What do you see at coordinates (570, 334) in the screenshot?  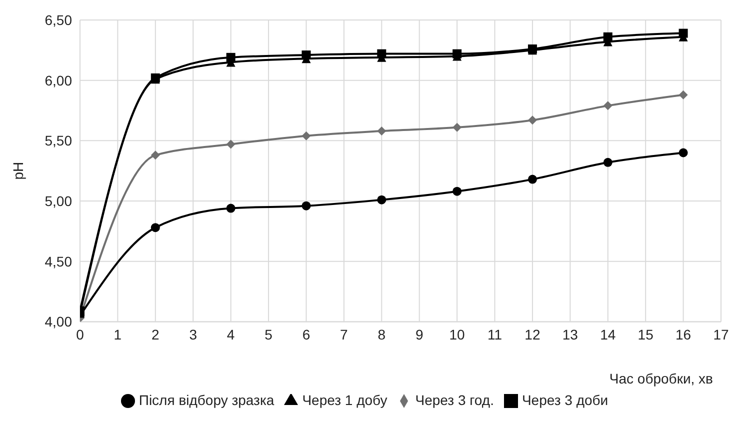 I see `x-tick-label: 13` at bounding box center [570, 334].